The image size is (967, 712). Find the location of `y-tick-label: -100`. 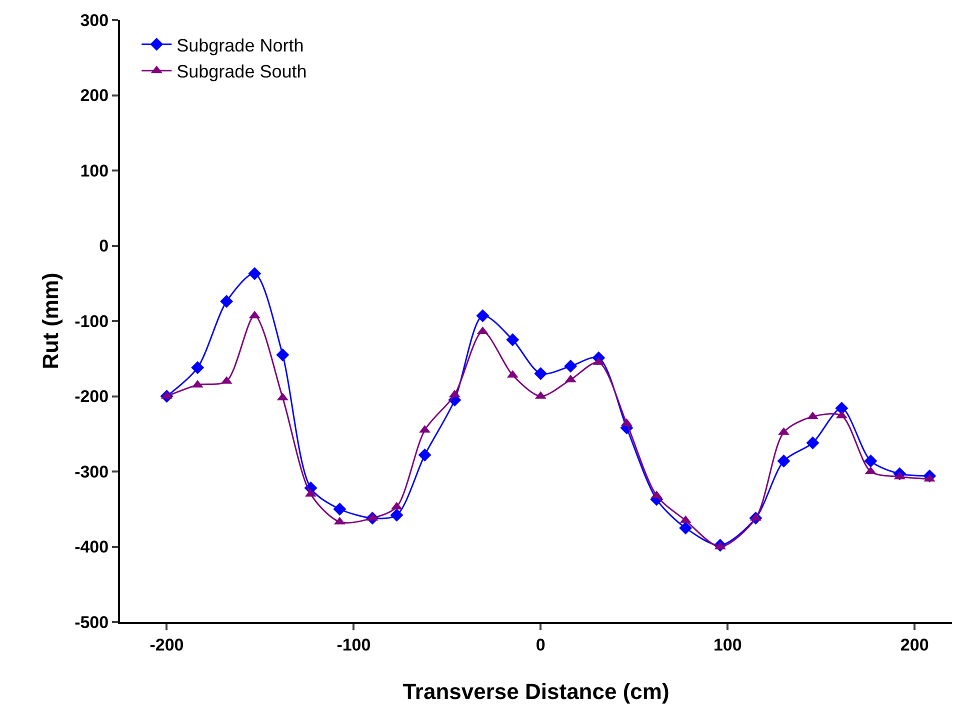

y-tick-label: -100 is located at coordinates (91, 321).